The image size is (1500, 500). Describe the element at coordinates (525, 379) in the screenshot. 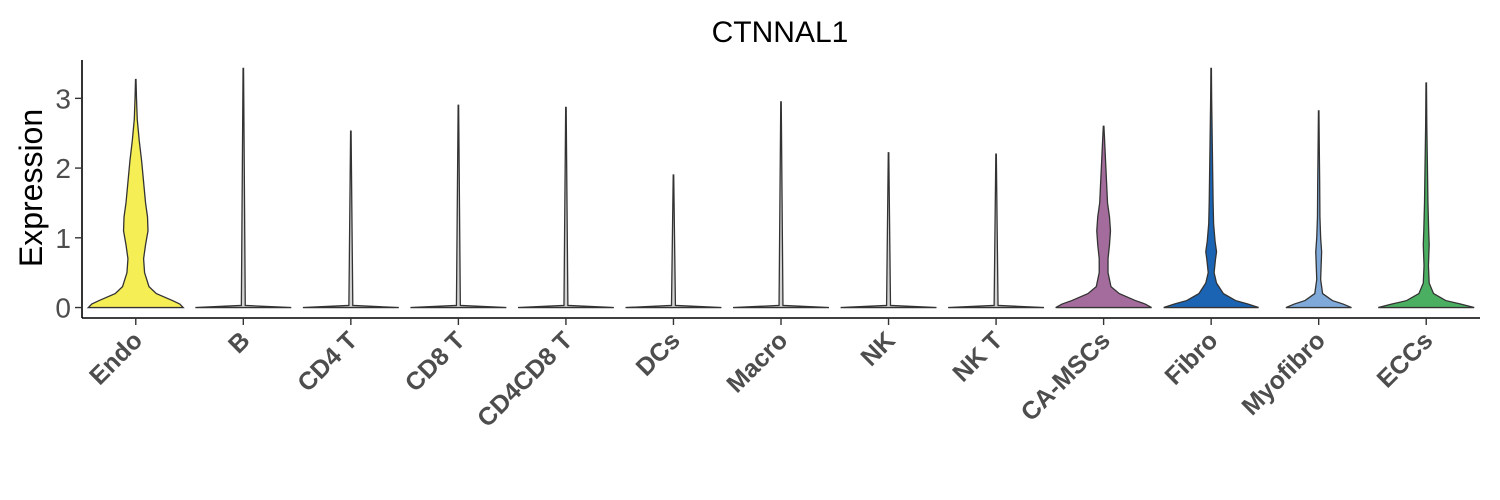

I see `x-tick-label-cd4cd8-t: CD4CD8 T` at that location.